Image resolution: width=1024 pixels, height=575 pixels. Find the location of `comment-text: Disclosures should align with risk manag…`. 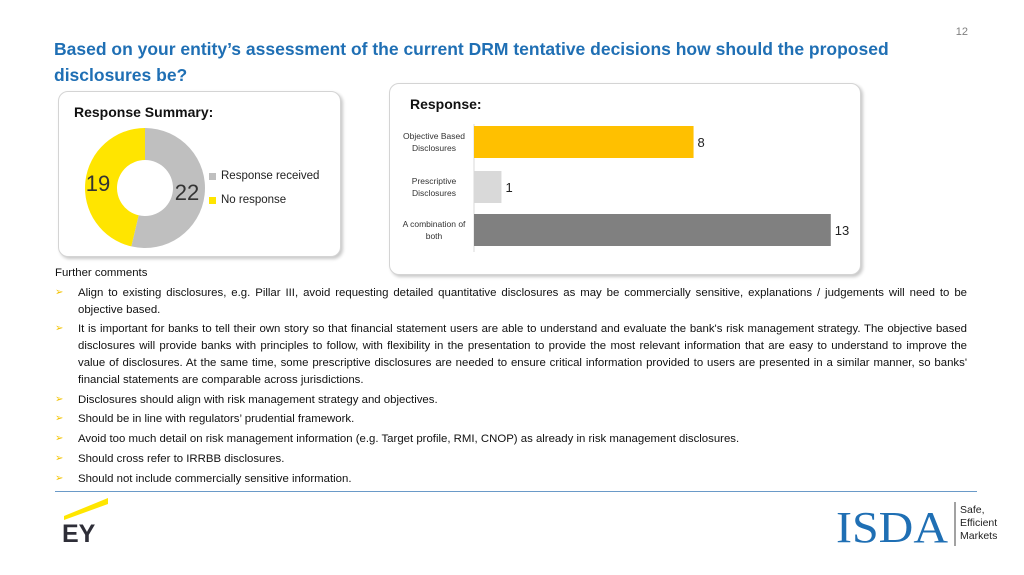

comment-text: Disclosures should align with risk manag… is located at coordinates (258, 399).